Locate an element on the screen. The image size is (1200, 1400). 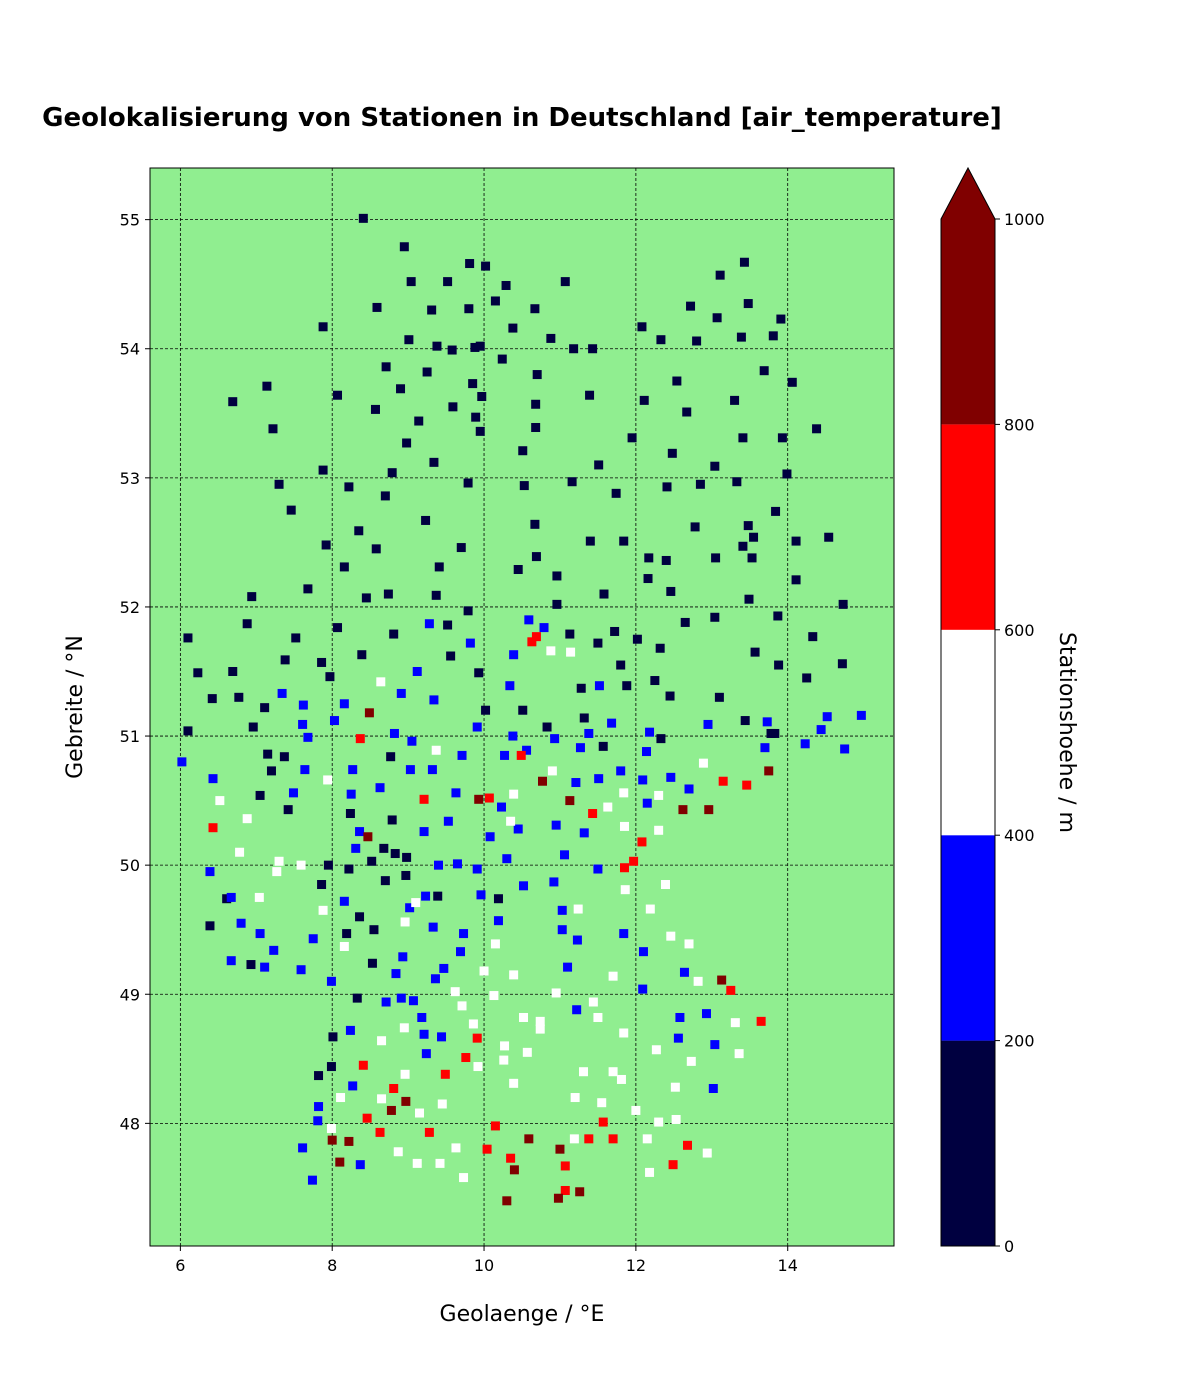
colorbar-tick-label: 600 is located at coordinates (1019, 630).